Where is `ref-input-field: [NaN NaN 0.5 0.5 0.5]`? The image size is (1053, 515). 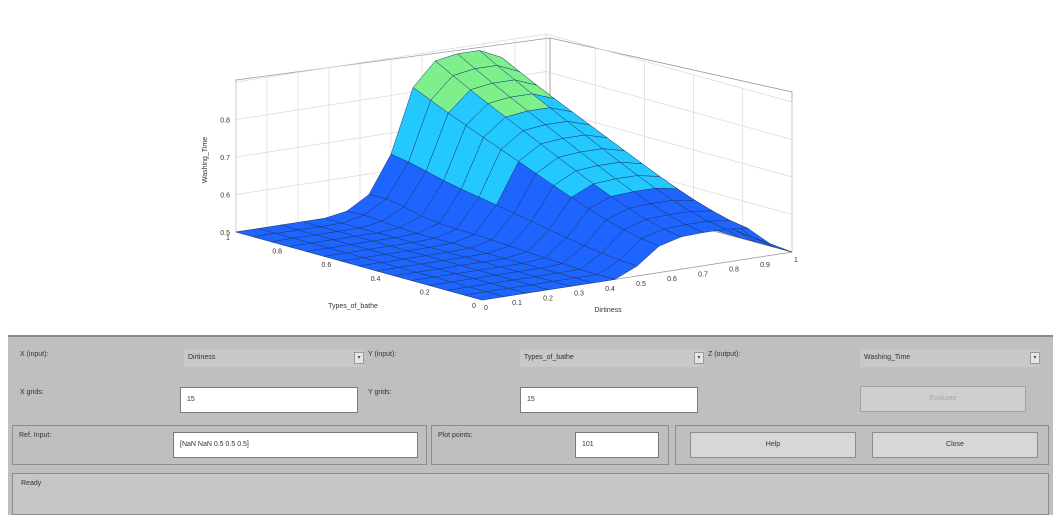 ref-input-field: [NaN NaN 0.5 0.5 0.5] is located at coordinates (295, 445).